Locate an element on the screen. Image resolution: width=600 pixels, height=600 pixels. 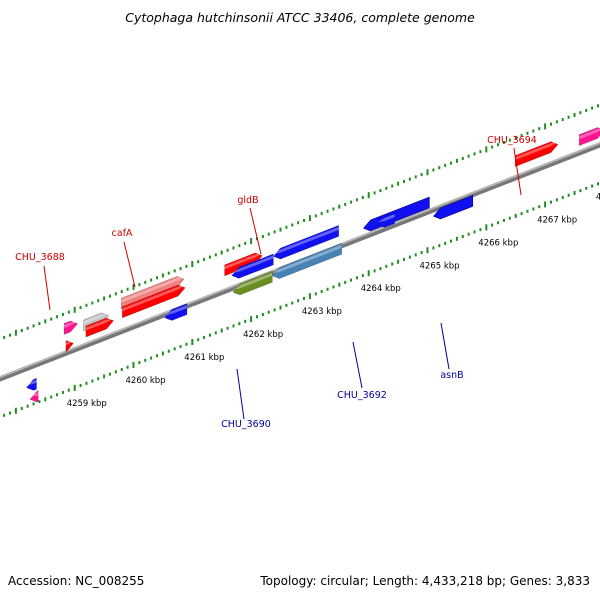
gene-arrow-f4 is located at coordinates (69, 346).